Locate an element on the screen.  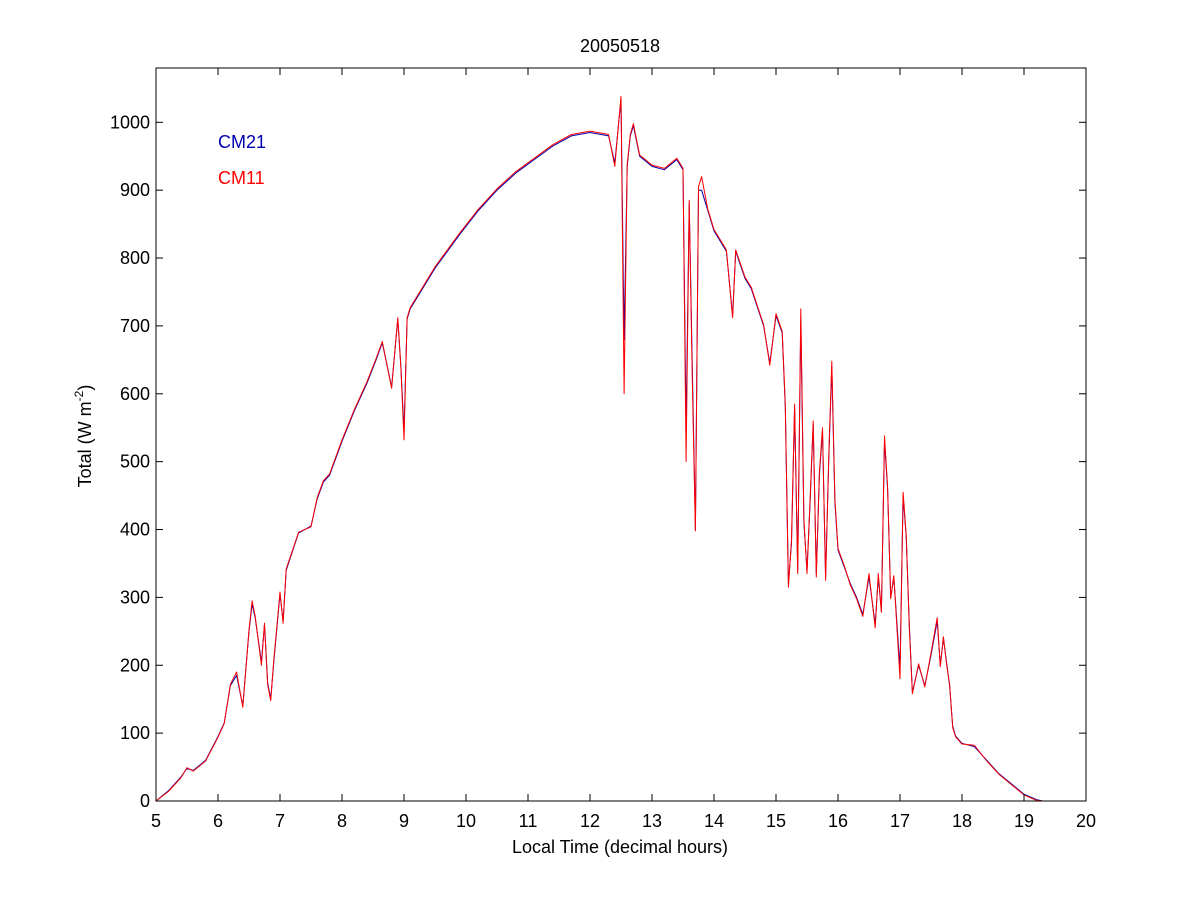
y-axis-label-close: ) is located at coordinates (85, 388).